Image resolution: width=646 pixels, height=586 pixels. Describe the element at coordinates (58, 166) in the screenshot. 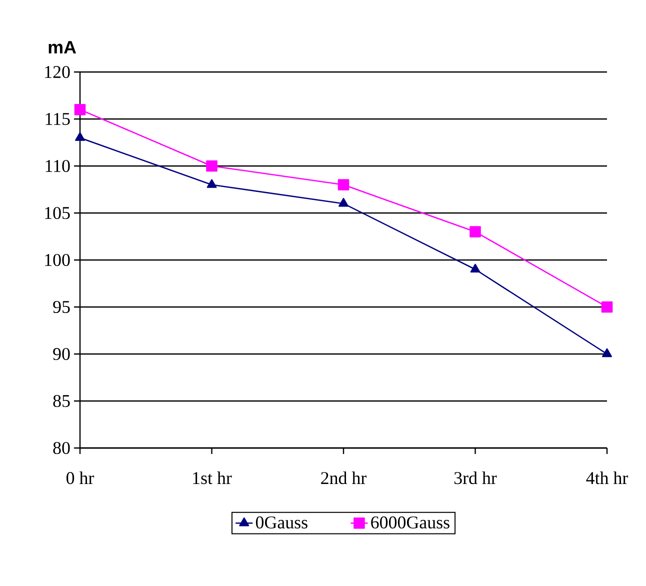

I see `y-tick-label: 110` at that location.